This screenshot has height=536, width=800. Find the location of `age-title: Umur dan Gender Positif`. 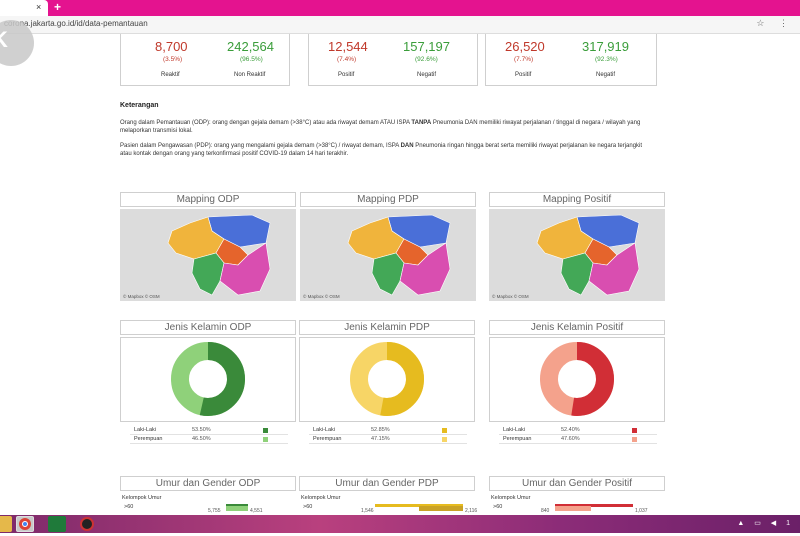

age-title: Umur dan Gender Positif is located at coordinates (577, 483).